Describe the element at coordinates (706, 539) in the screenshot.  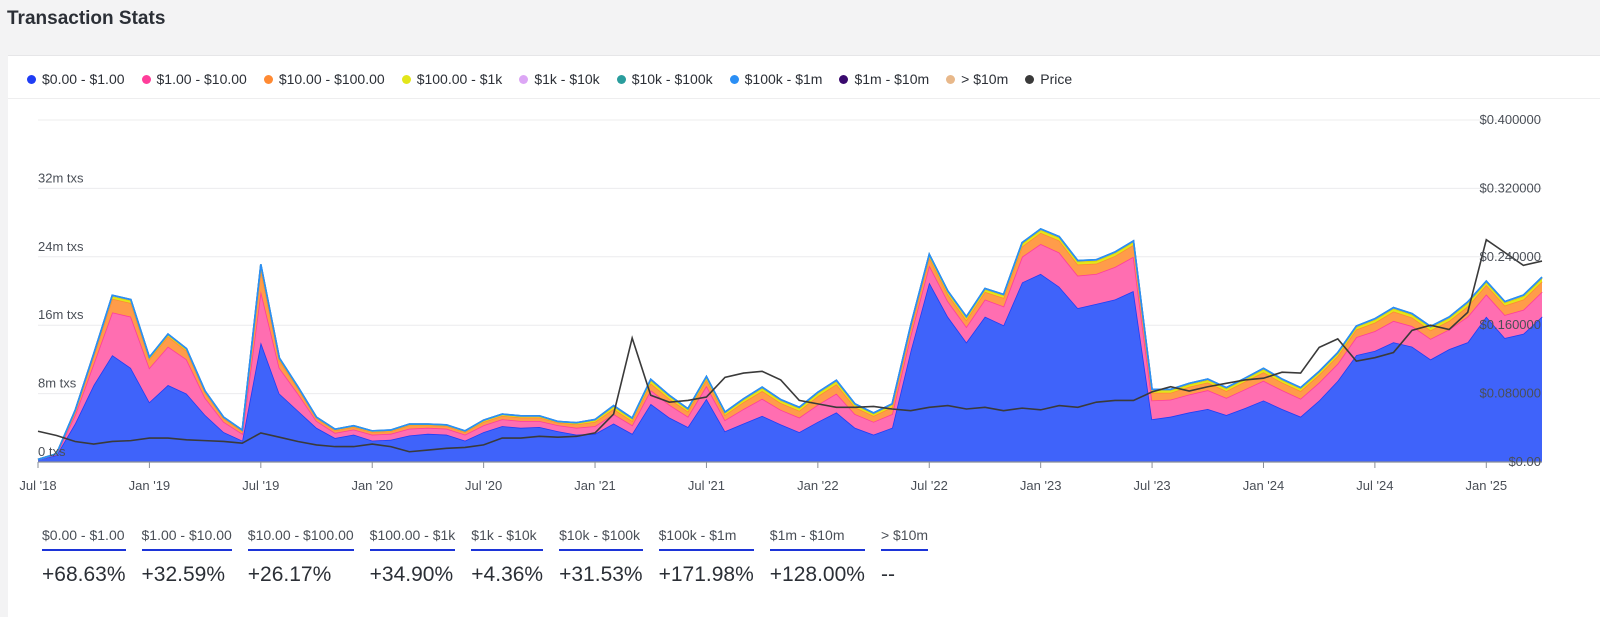
I see `stat-label: $100k - $1m` at that location.